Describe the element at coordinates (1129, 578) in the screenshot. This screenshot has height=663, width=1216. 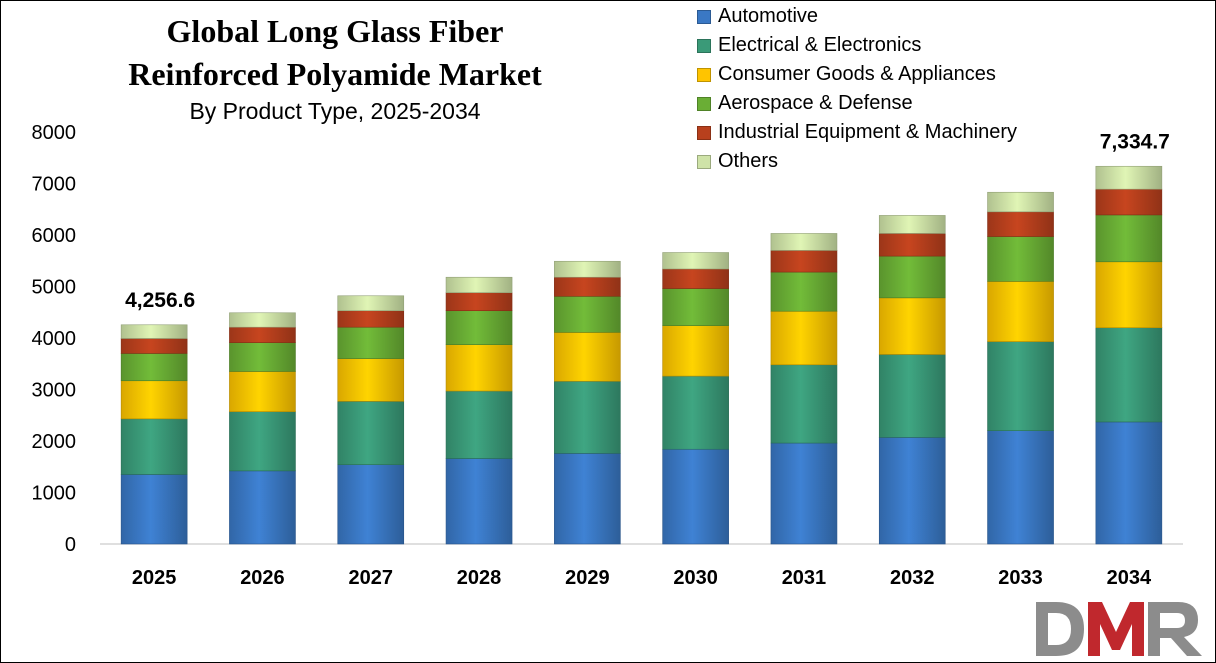
I see `x-tick-label: 2034` at that location.